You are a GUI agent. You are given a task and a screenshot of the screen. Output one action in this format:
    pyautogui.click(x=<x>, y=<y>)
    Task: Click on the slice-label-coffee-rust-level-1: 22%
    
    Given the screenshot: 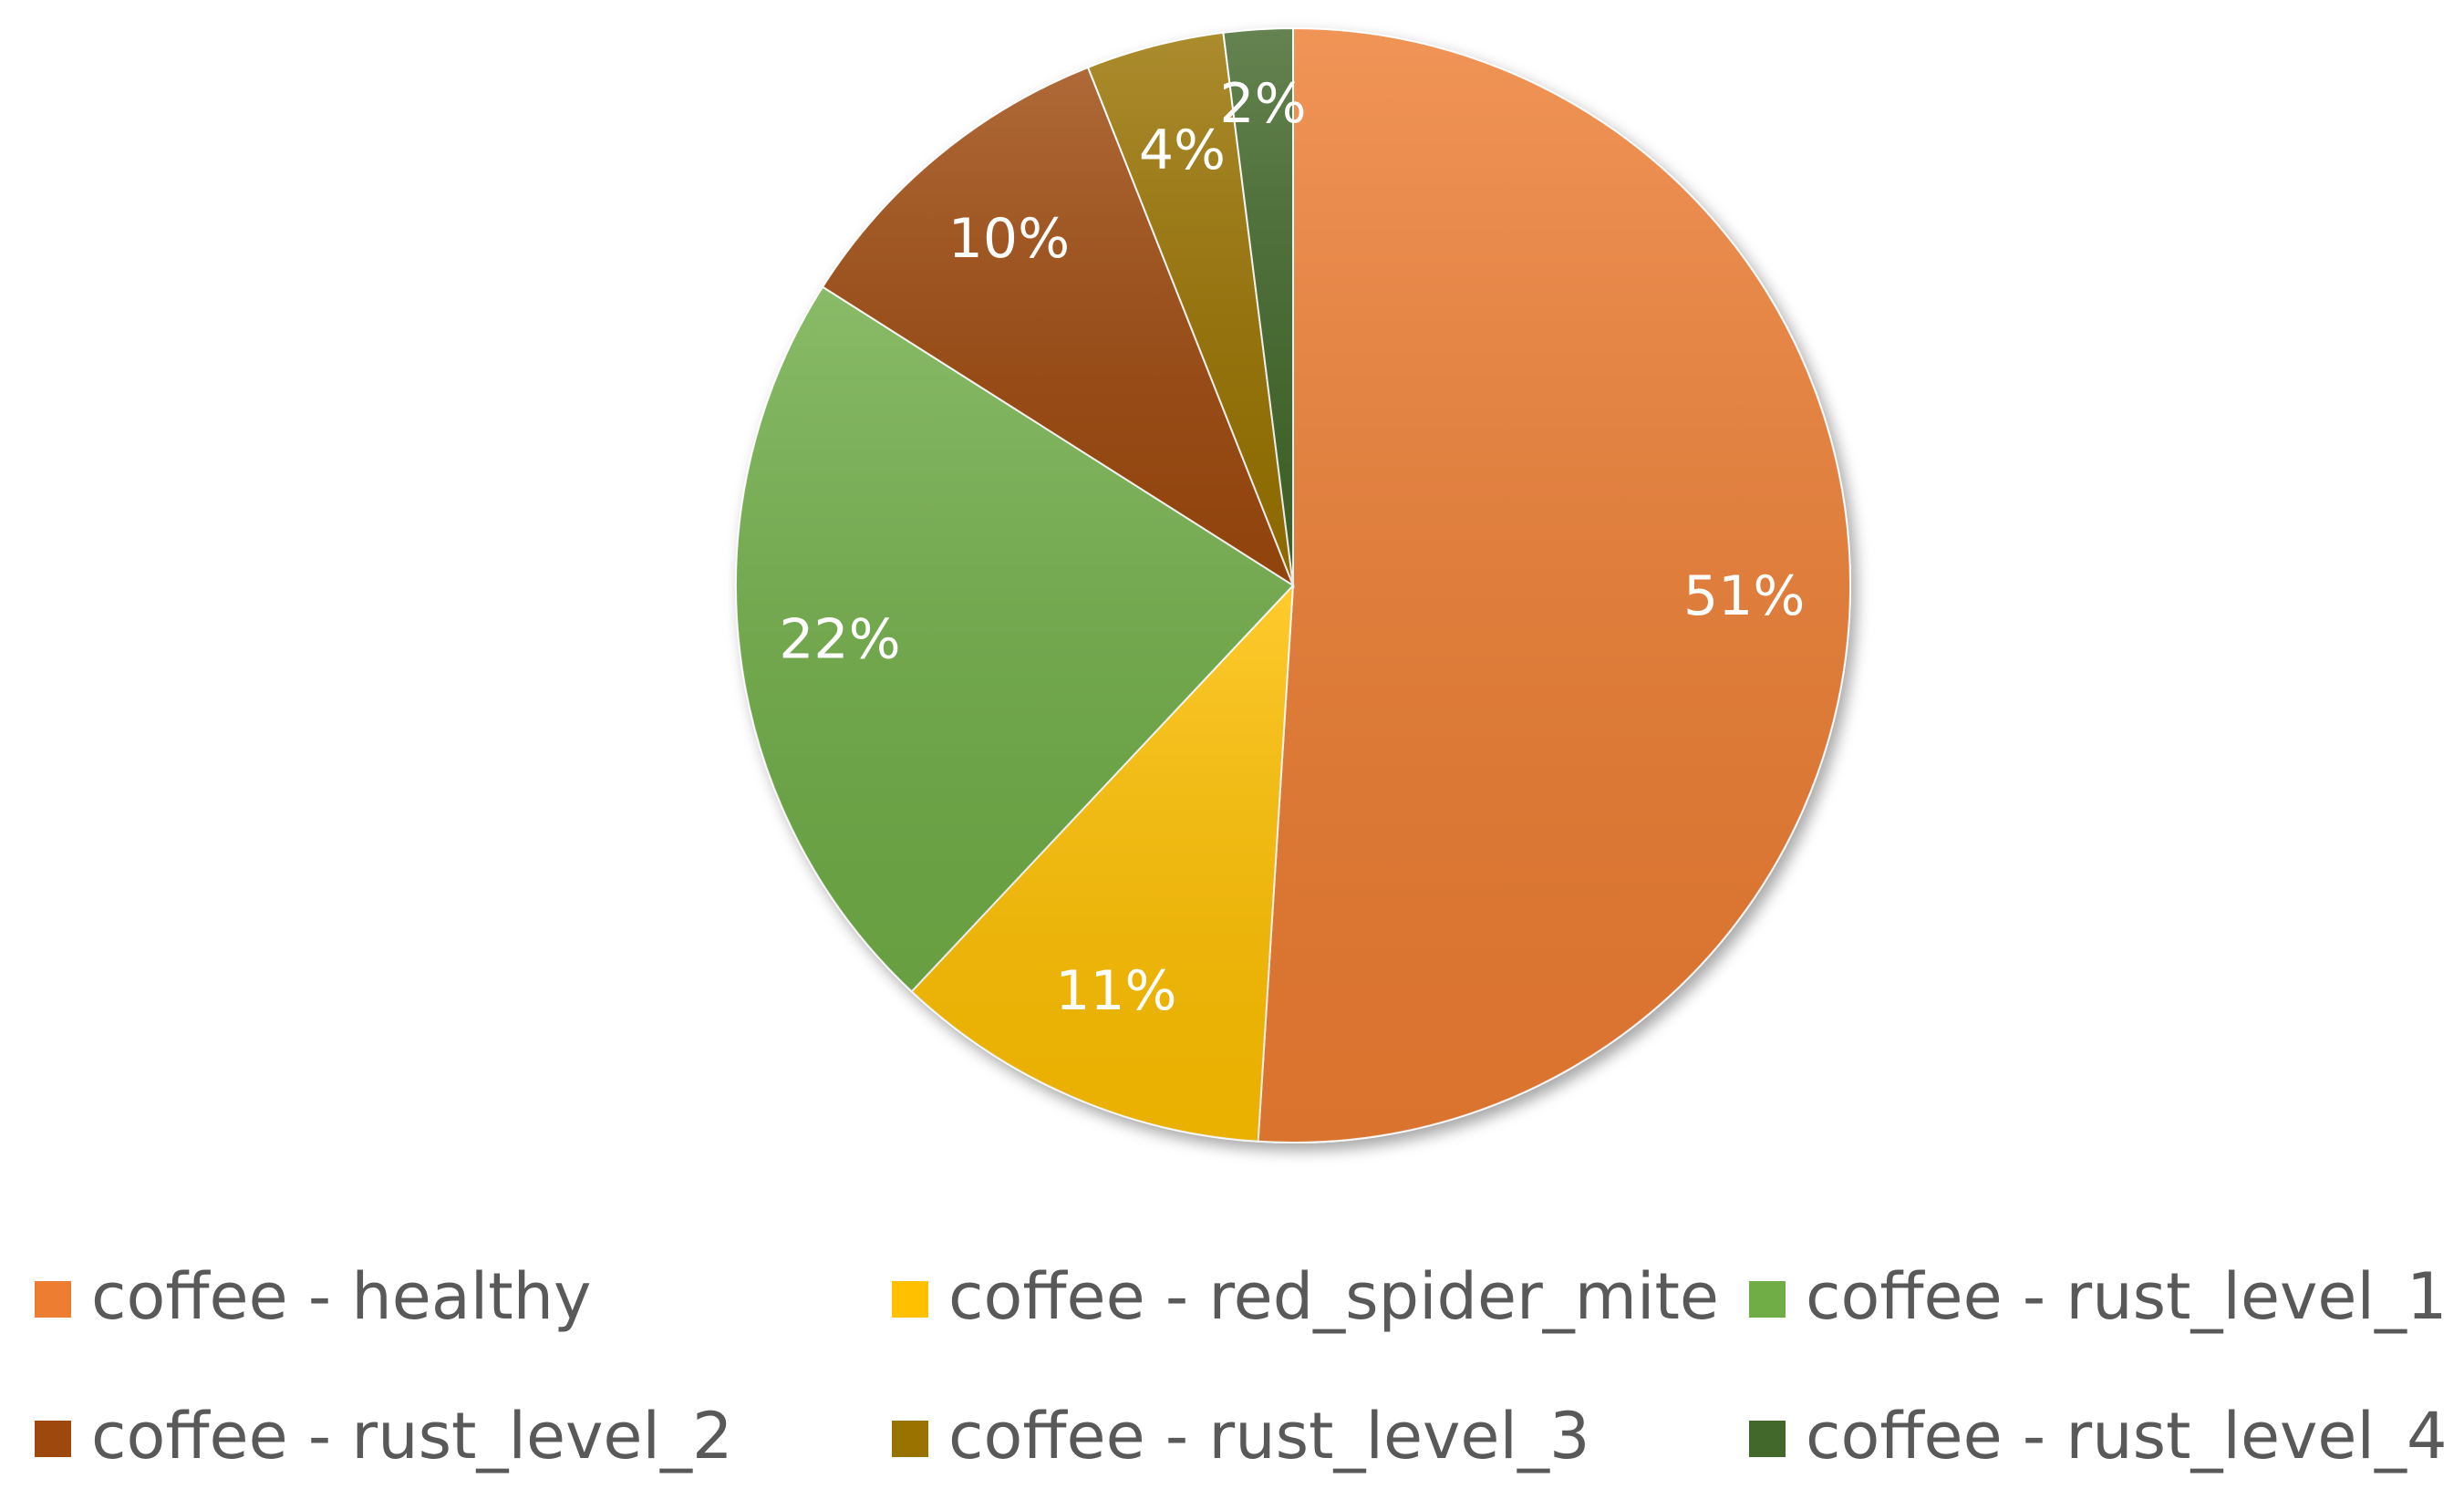 What is the action you would take?
    pyautogui.click(x=840, y=639)
    